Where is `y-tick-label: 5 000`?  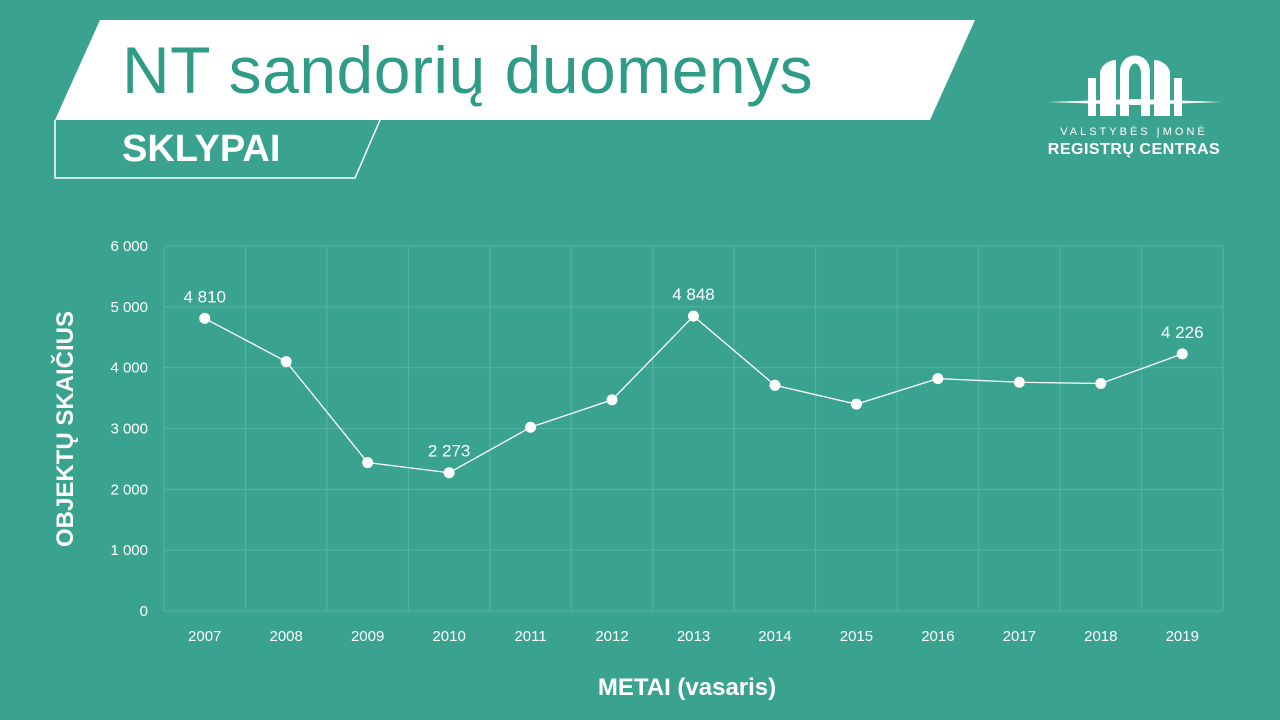
y-tick-label: 5 000 is located at coordinates (129, 307).